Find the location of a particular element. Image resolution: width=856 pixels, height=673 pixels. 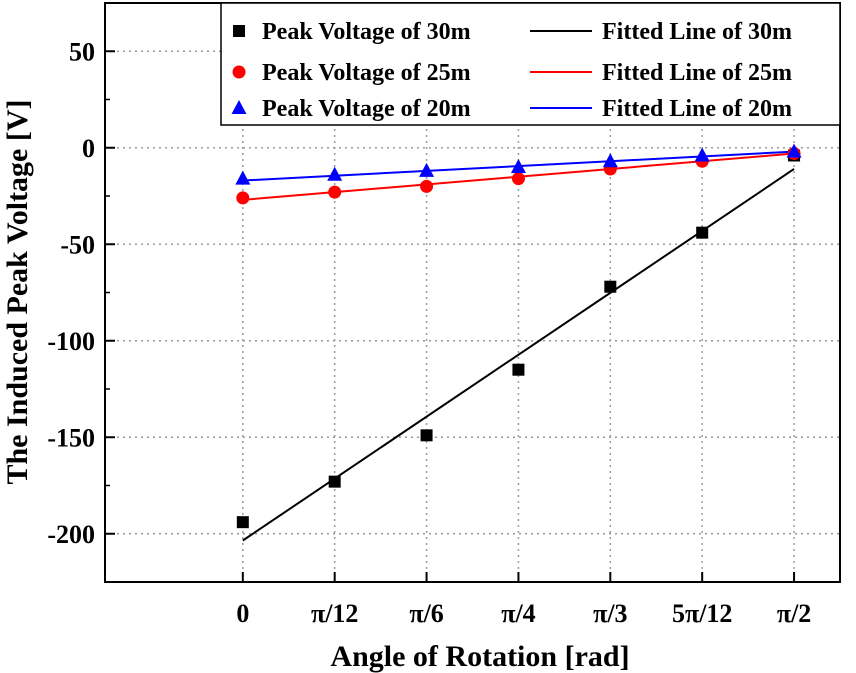

legend-label: Peak Voltage of 25m is located at coordinates (366, 73).